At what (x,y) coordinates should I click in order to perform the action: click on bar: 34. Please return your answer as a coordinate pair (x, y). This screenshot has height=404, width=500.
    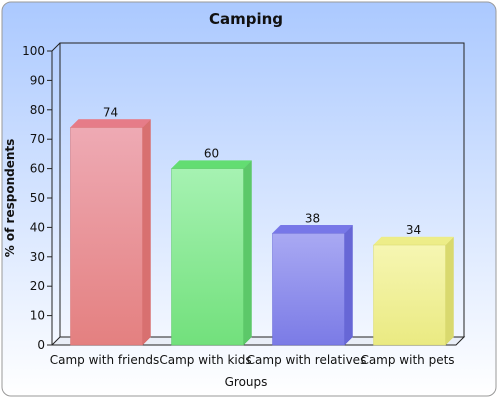
    Looking at the image, I should click on (413, 284).